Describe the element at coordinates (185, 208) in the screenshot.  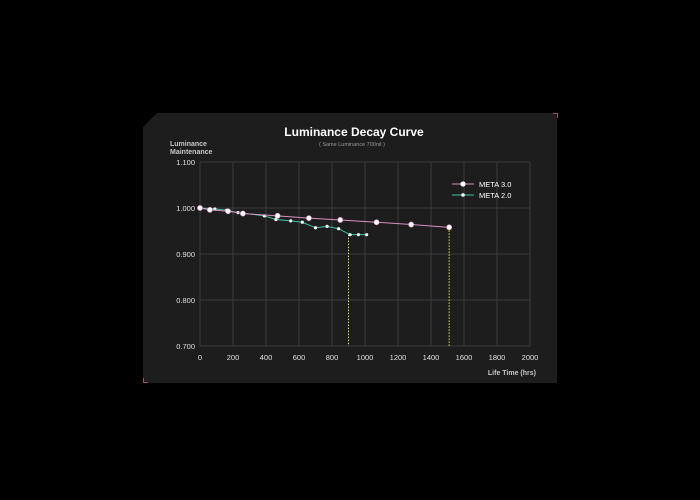
I see `y-tick-label: 1.000` at that location.